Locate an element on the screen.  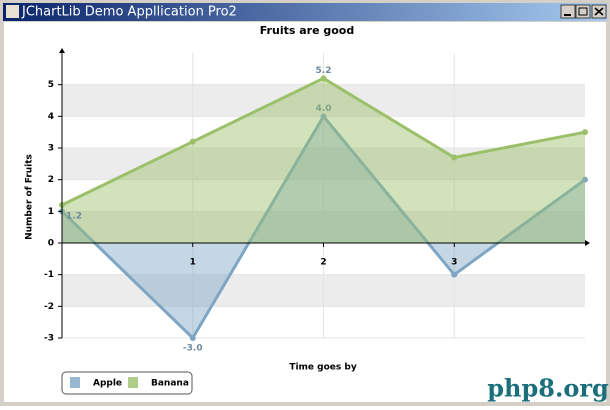
y-tick-label: -3 is located at coordinates (49, 339).